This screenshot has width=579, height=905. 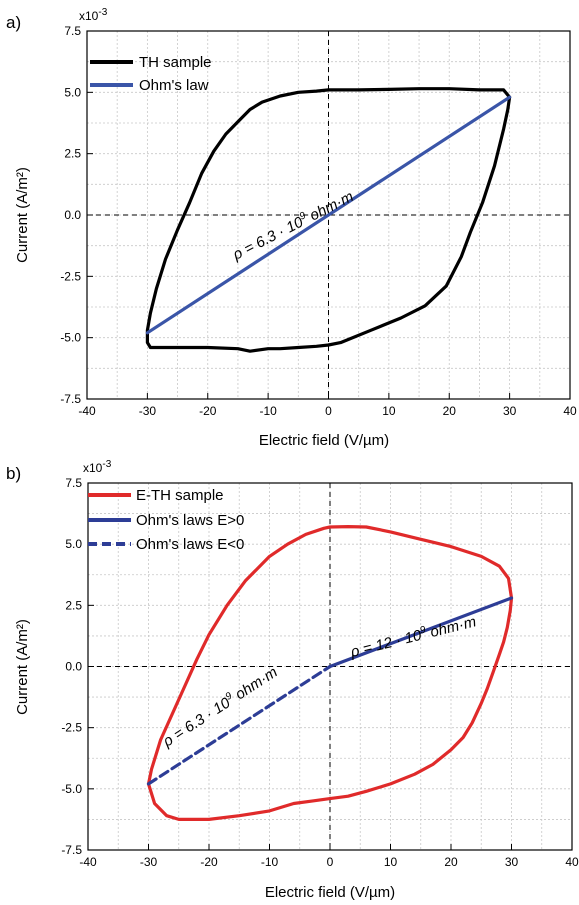 What do you see at coordinates (190, 544) in the screenshot?
I see `legend-label-ohms-laws-negative: Ohm's laws E<0` at bounding box center [190, 544].